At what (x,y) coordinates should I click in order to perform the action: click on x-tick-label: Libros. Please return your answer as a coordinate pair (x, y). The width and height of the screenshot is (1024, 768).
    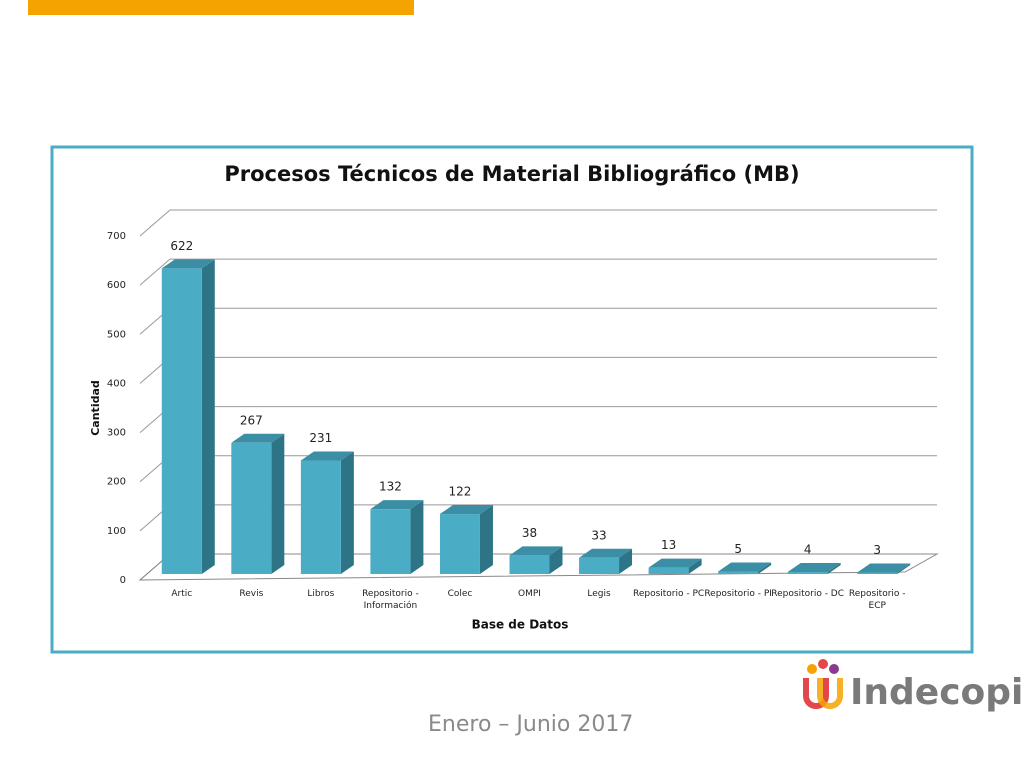
    Looking at the image, I should click on (321, 594).